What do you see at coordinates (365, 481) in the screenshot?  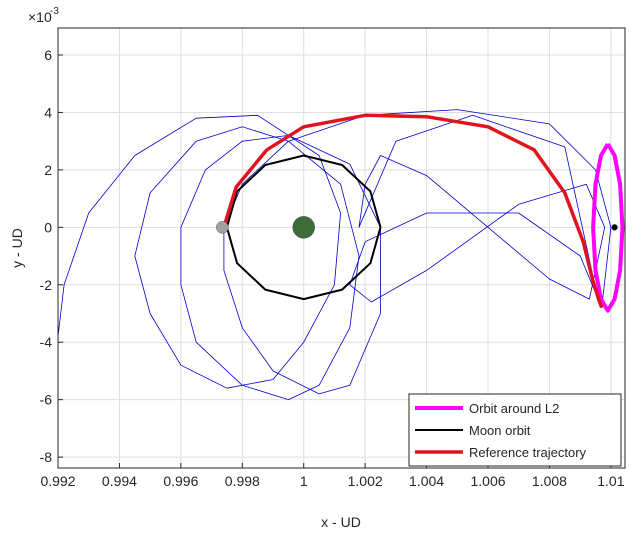 I see `x-tick-label: 1.002` at bounding box center [365, 481].